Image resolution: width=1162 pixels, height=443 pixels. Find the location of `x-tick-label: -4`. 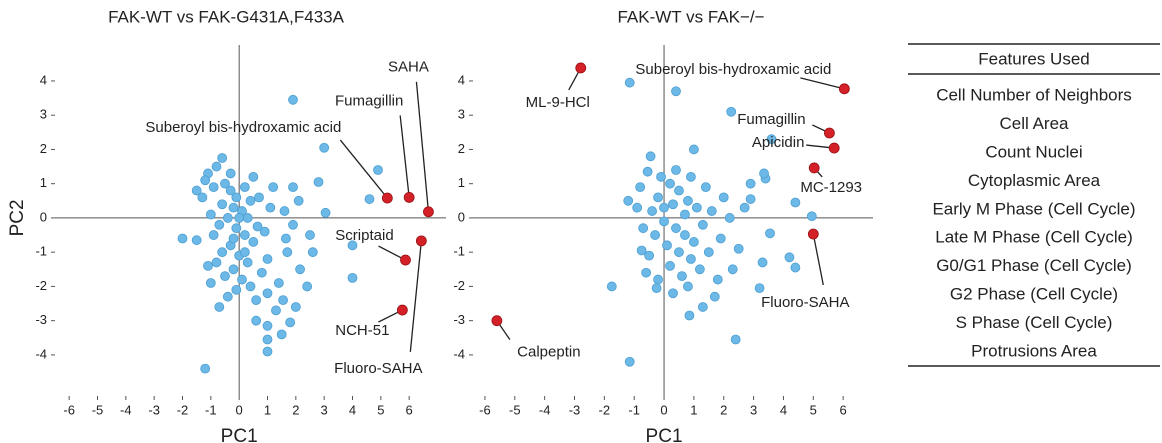

x-tick-label: -4 is located at coordinates (126, 409).